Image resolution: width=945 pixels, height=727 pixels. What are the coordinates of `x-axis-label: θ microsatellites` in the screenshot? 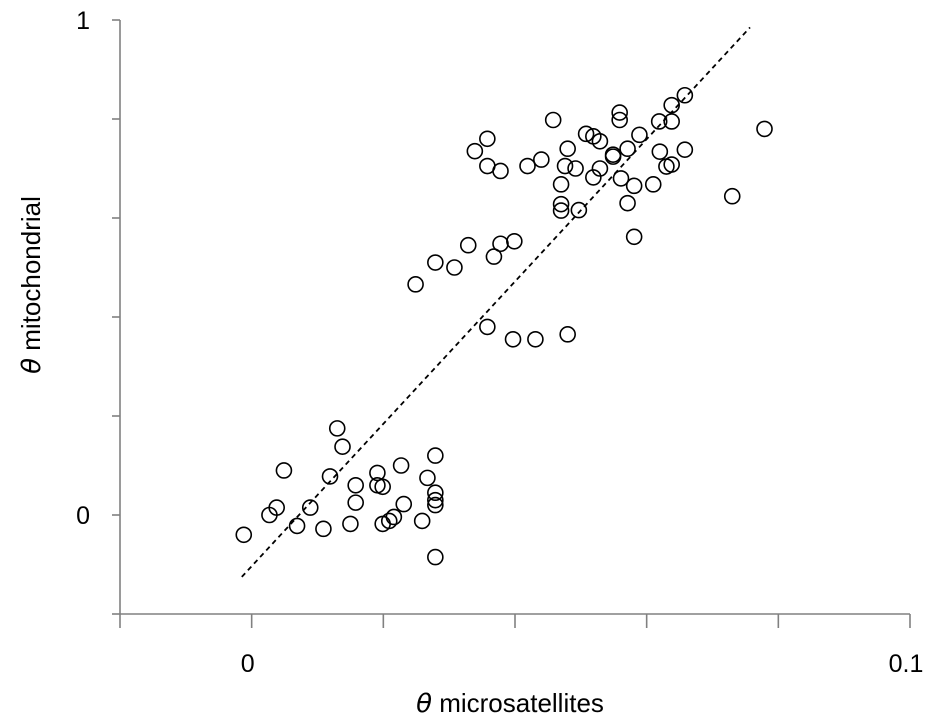 It's located at (510, 703).